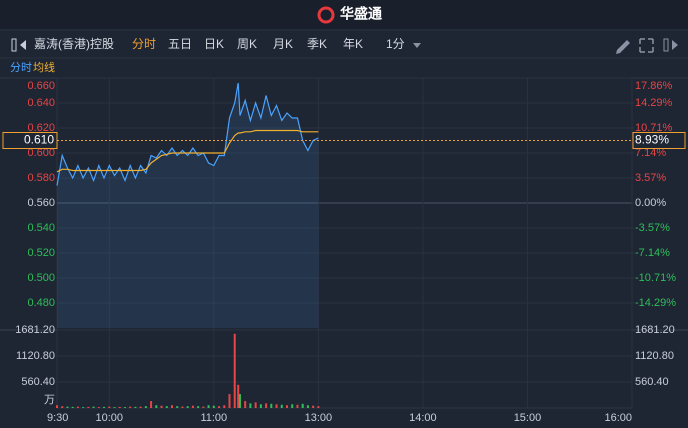  Describe the element at coordinates (41, 153) in the screenshot. I see `y-tick-label: 0.600` at that location.